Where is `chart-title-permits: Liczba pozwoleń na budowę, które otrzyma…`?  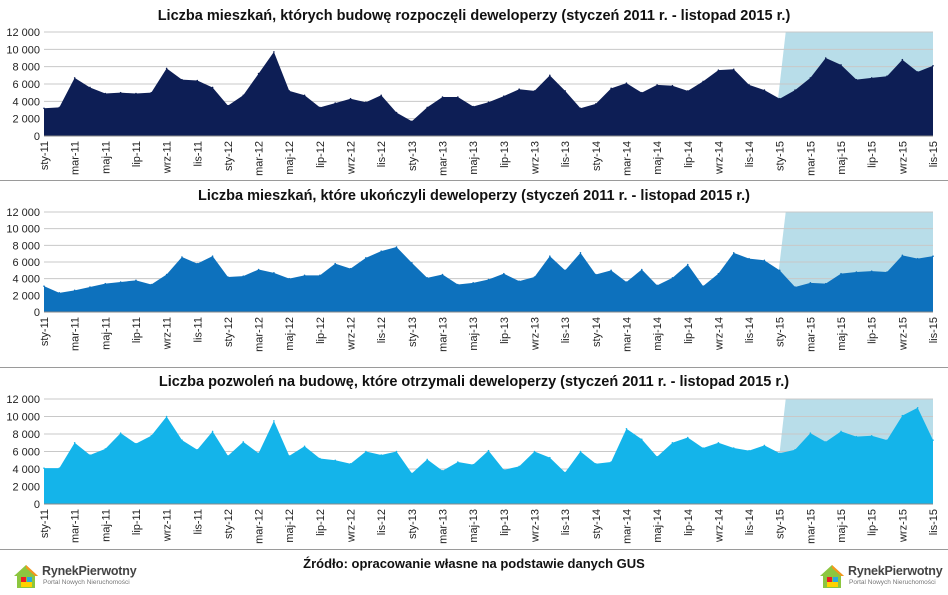
chart-title-permits: Liczba pozwoleń na budowę, które otrzyma… is located at coordinates (474, 382).